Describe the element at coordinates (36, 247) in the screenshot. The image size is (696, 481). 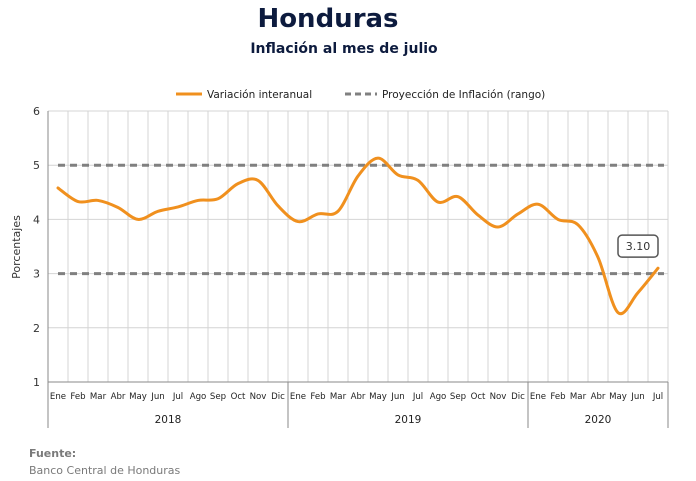
I see `y-ticks: 1 2 3 4 5 6` at that location.